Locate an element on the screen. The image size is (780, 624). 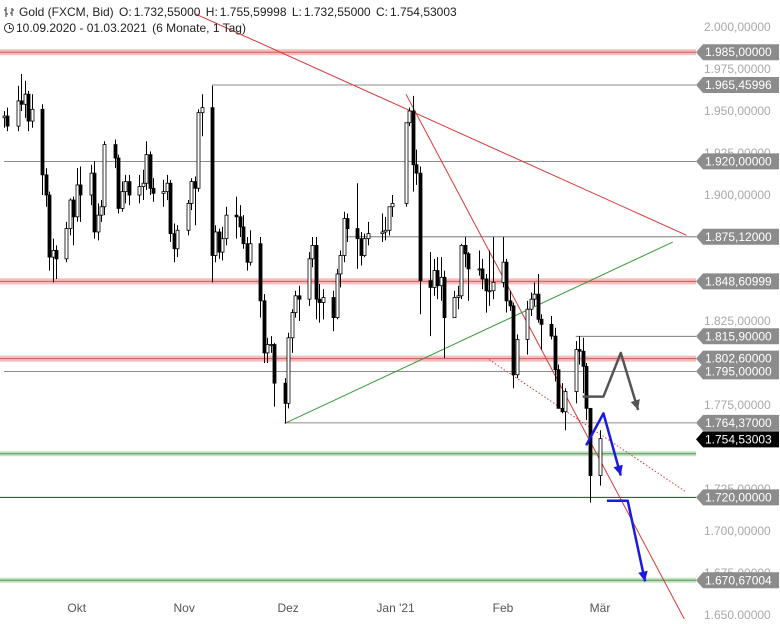
low-value: 1.732,55000 is located at coordinates (337, 12).